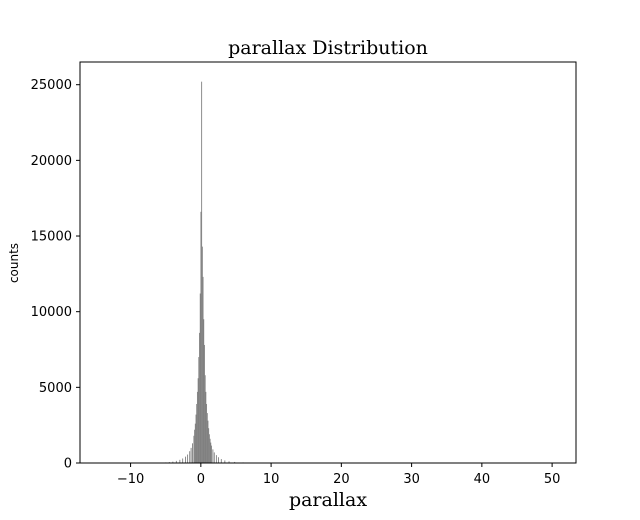 The image size is (640, 520). Describe the element at coordinates (552, 479) in the screenshot. I see `x-tick-label: 50` at that location.